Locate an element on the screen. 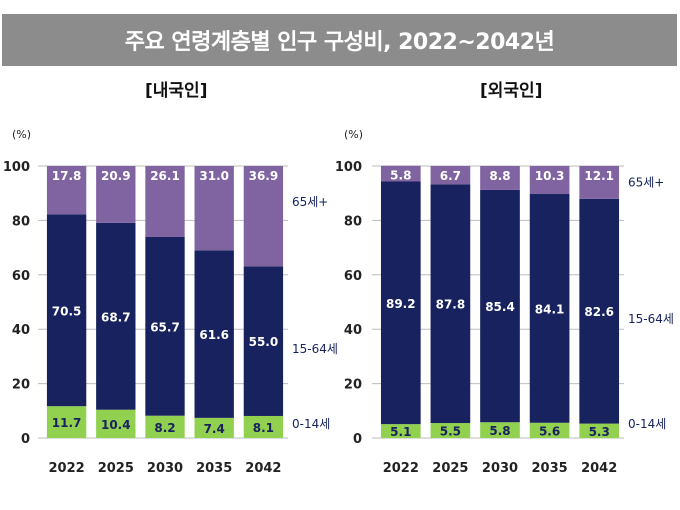 This screenshot has width=680, height=510. data-label: 8.1 is located at coordinates (263, 428).